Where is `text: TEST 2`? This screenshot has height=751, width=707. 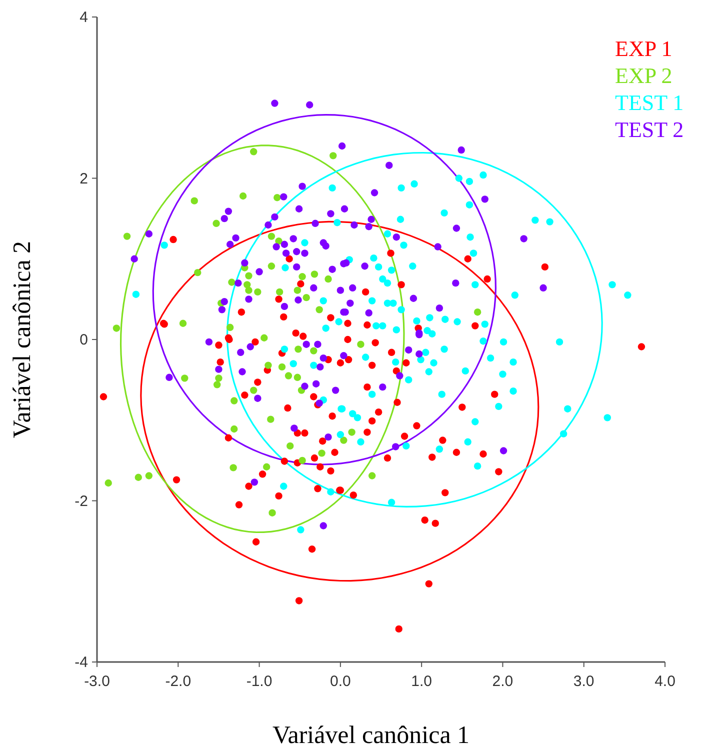
text: TEST 2 is located at coordinates (649, 129).